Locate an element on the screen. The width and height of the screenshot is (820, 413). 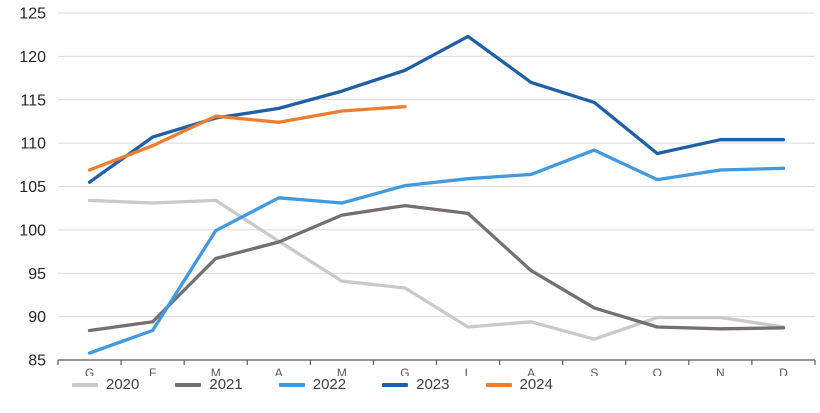
y-axis-tick-label: 95 is located at coordinates (37, 274).